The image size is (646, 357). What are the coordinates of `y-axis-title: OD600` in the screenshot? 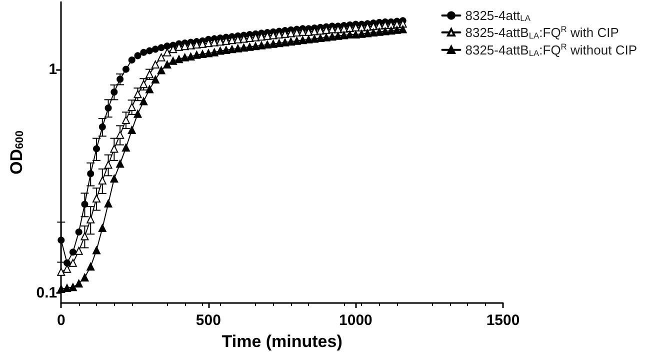 It's located at (16, 152).